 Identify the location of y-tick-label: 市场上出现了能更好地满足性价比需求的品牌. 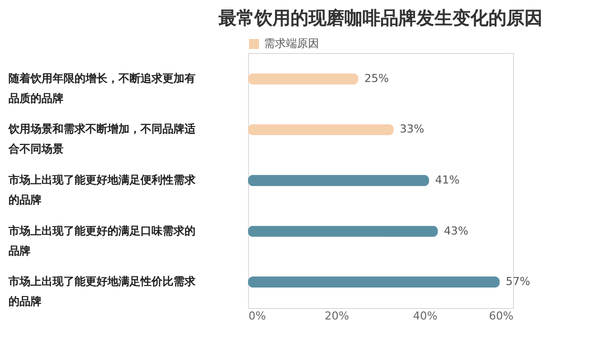
(102, 291).